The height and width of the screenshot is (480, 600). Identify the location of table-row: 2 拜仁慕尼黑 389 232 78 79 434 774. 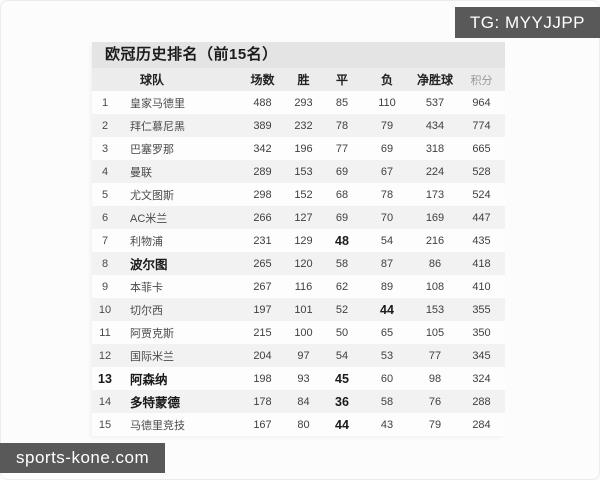
(298, 125).